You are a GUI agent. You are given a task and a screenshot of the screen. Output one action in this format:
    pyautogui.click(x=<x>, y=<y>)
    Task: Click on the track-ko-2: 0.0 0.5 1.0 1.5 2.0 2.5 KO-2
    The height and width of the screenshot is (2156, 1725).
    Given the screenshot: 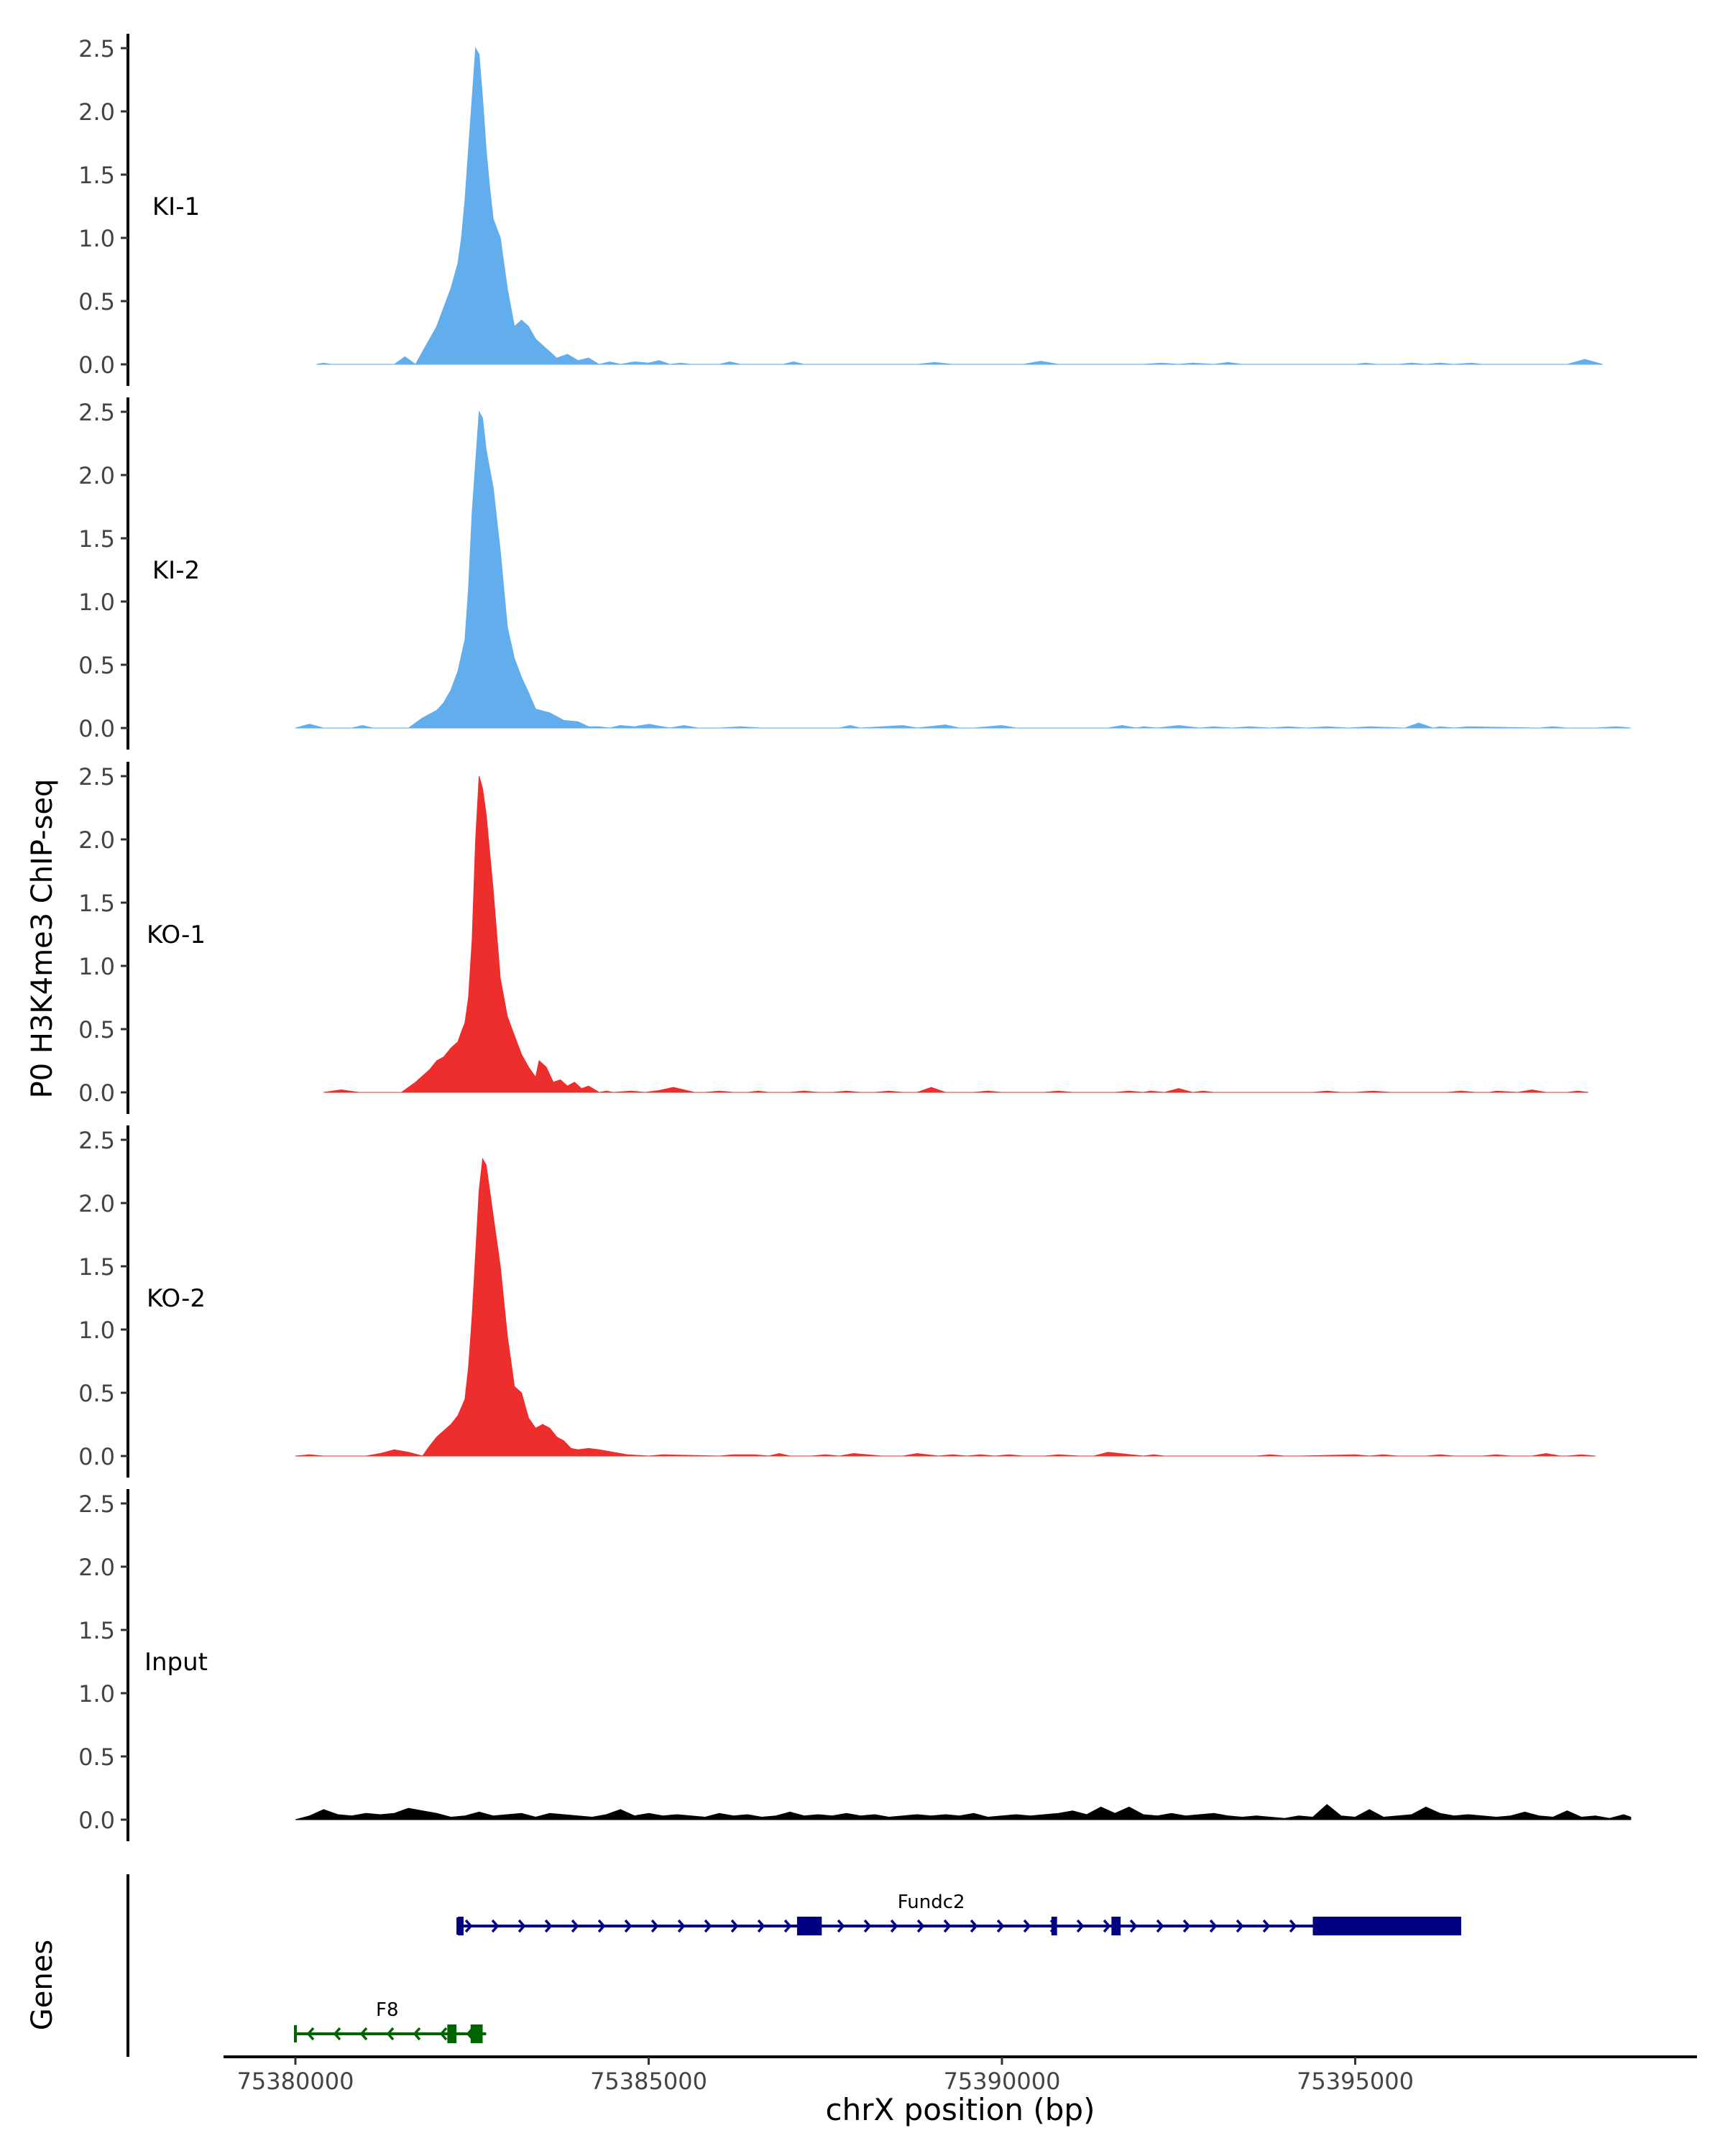 What is the action you would take?
    pyautogui.click(x=837, y=1301)
    